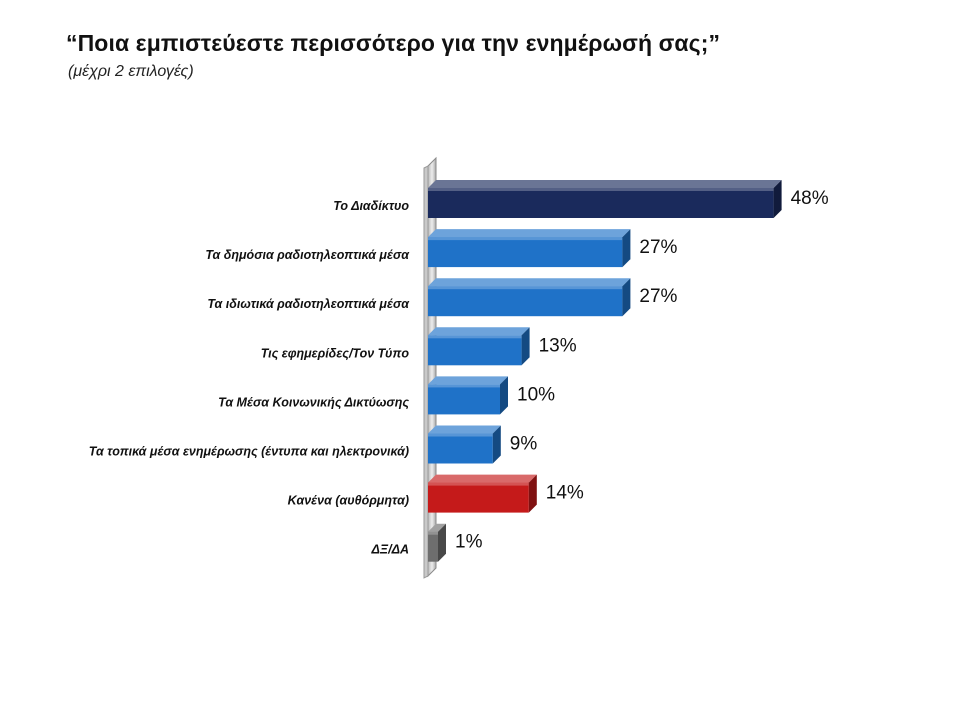 The image size is (959, 706). I want to click on category-label: Το Διαδίκτυο, so click(371, 206).